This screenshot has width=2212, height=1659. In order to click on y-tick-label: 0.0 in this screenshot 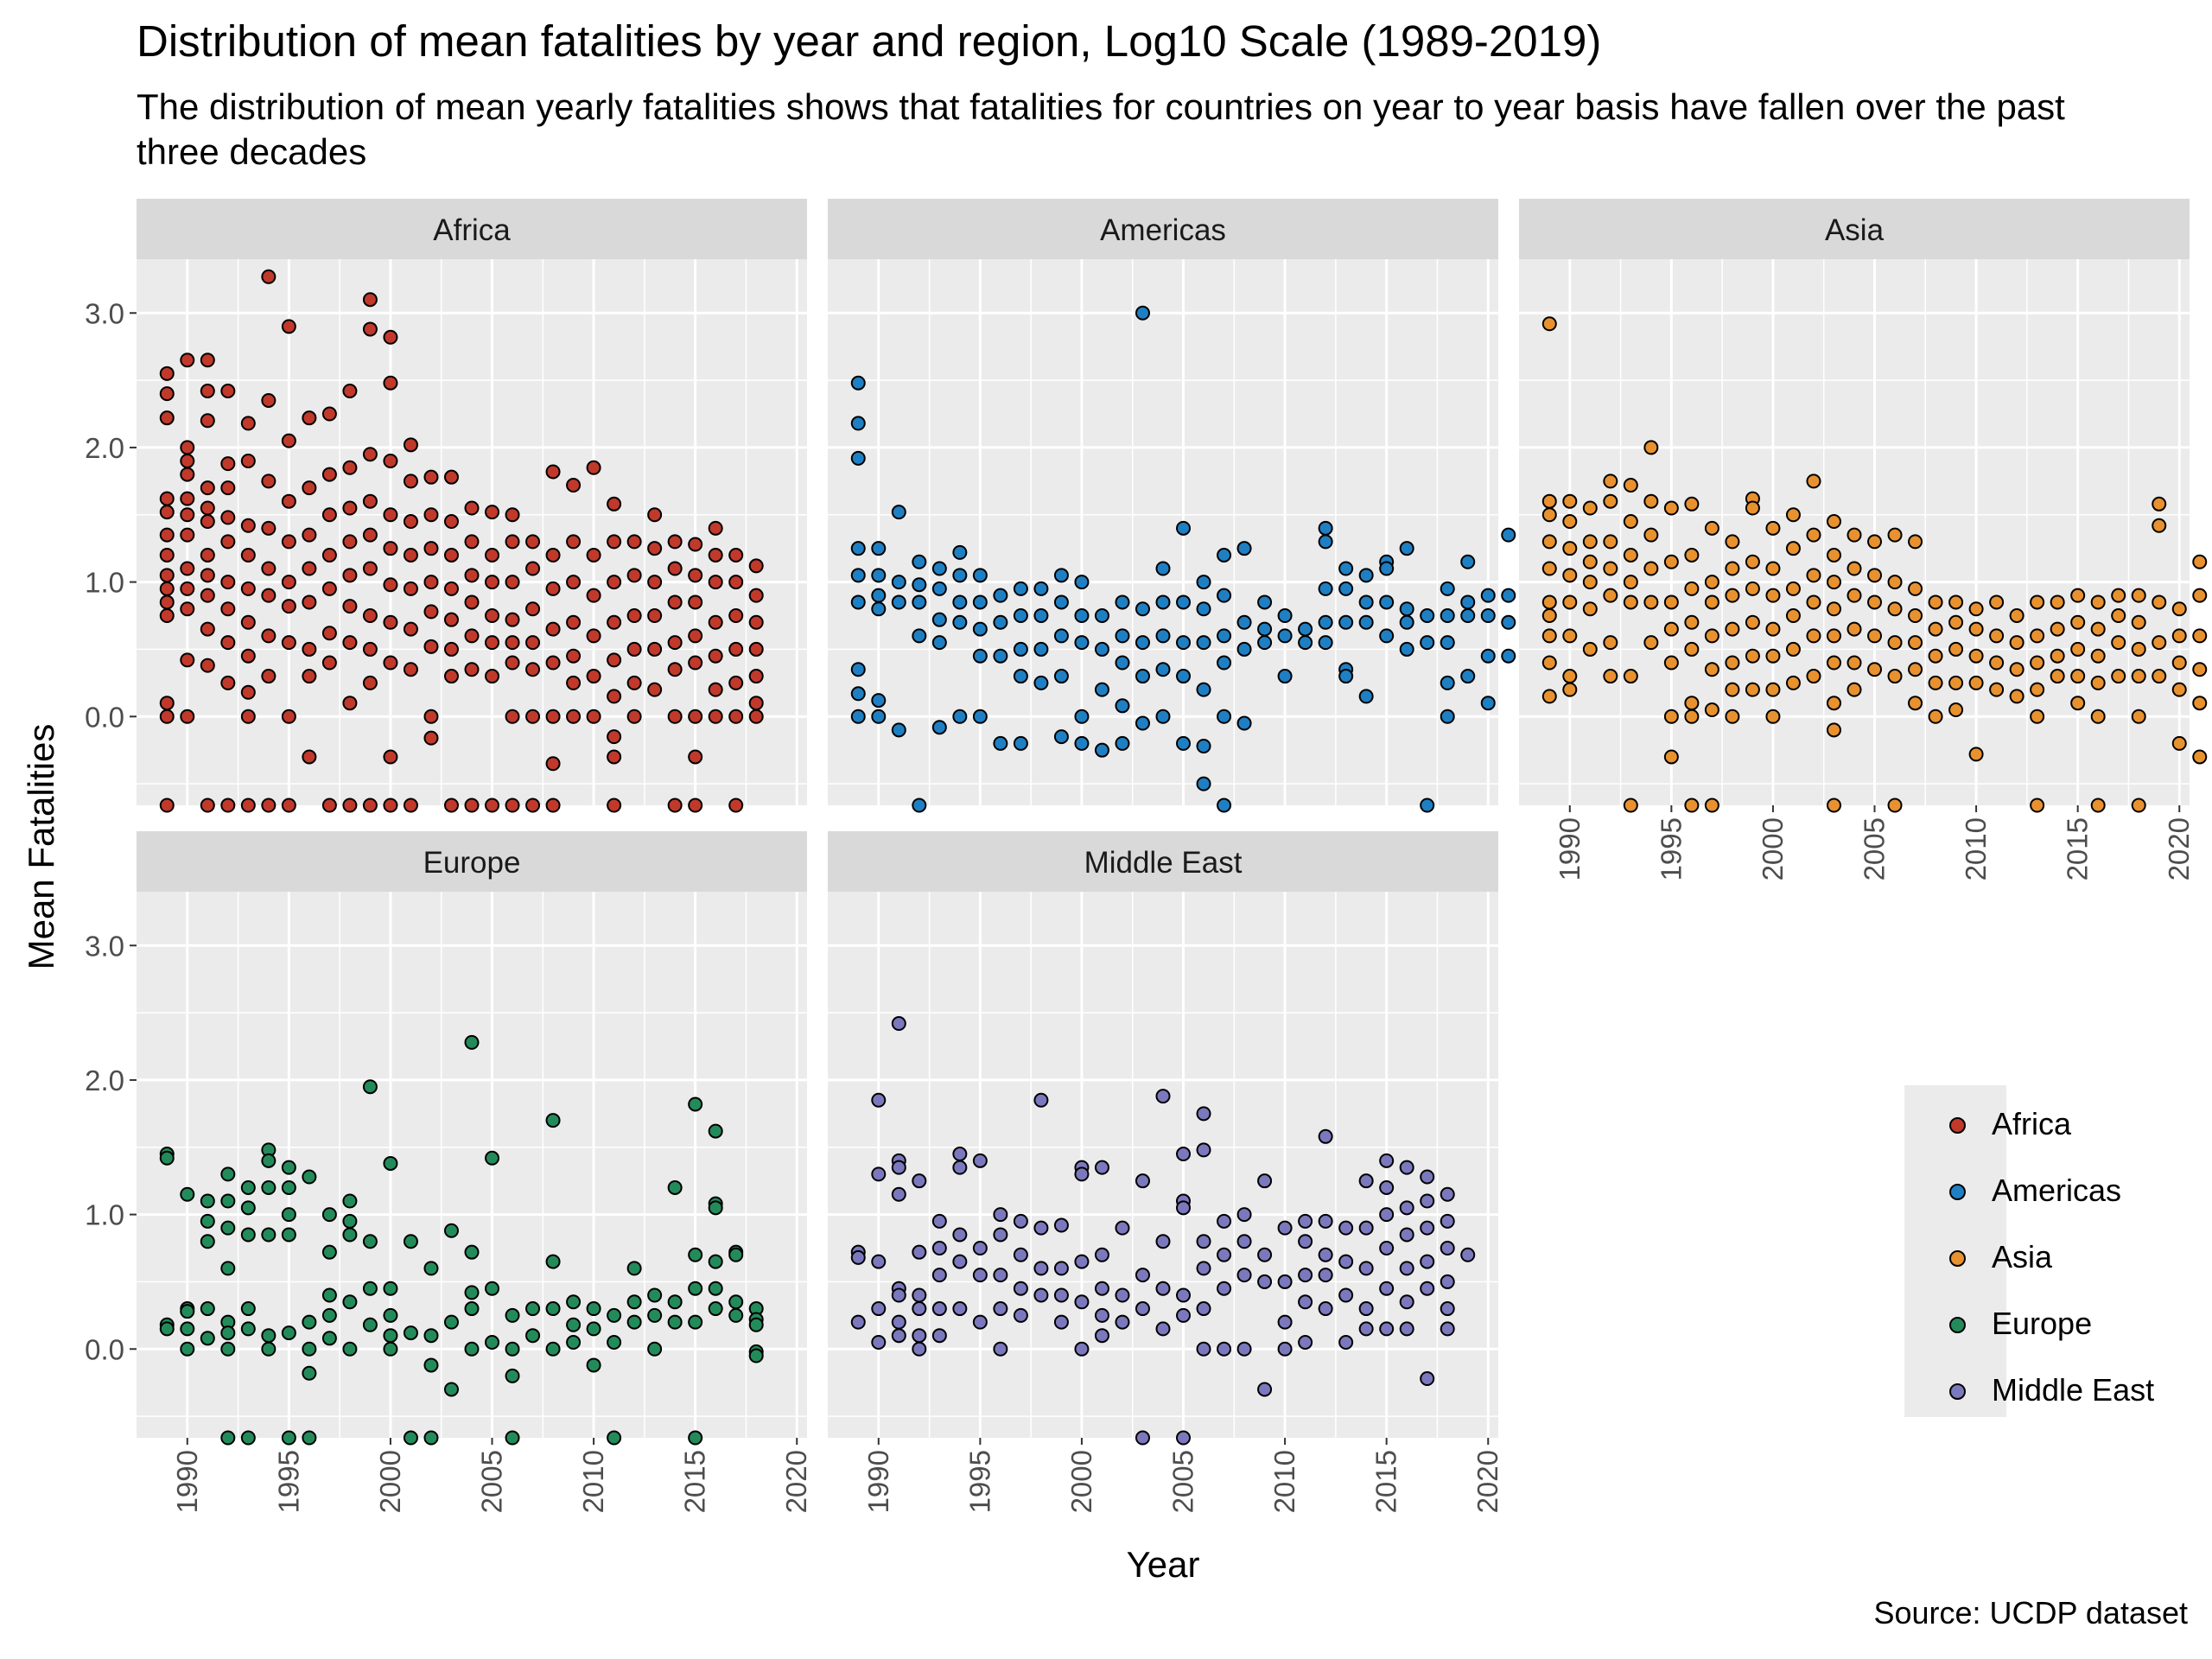, I will do `click(104, 1349)`.